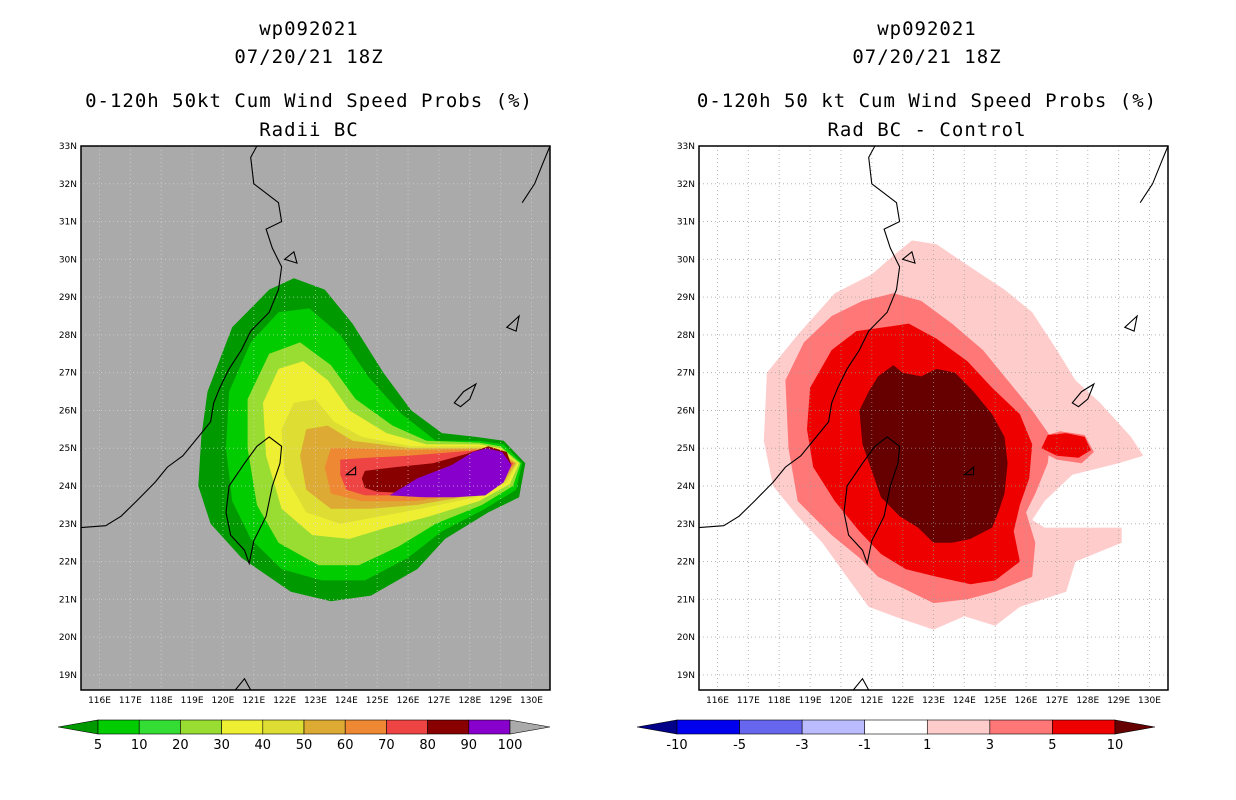 The height and width of the screenshot is (800, 1236). I want to click on colorbar-label: 5, so click(1052, 745).